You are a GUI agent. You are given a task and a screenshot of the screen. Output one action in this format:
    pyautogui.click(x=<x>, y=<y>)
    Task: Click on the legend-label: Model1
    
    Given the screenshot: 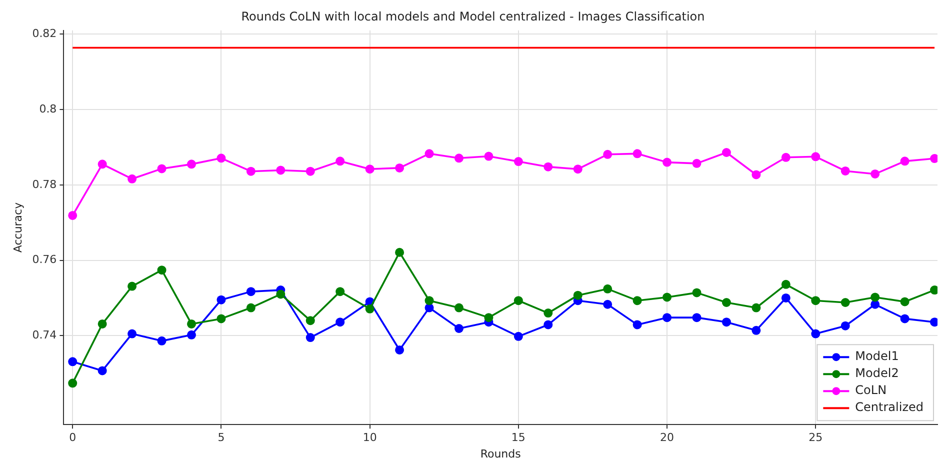 What is the action you would take?
    pyautogui.click(x=877, y=356)
    